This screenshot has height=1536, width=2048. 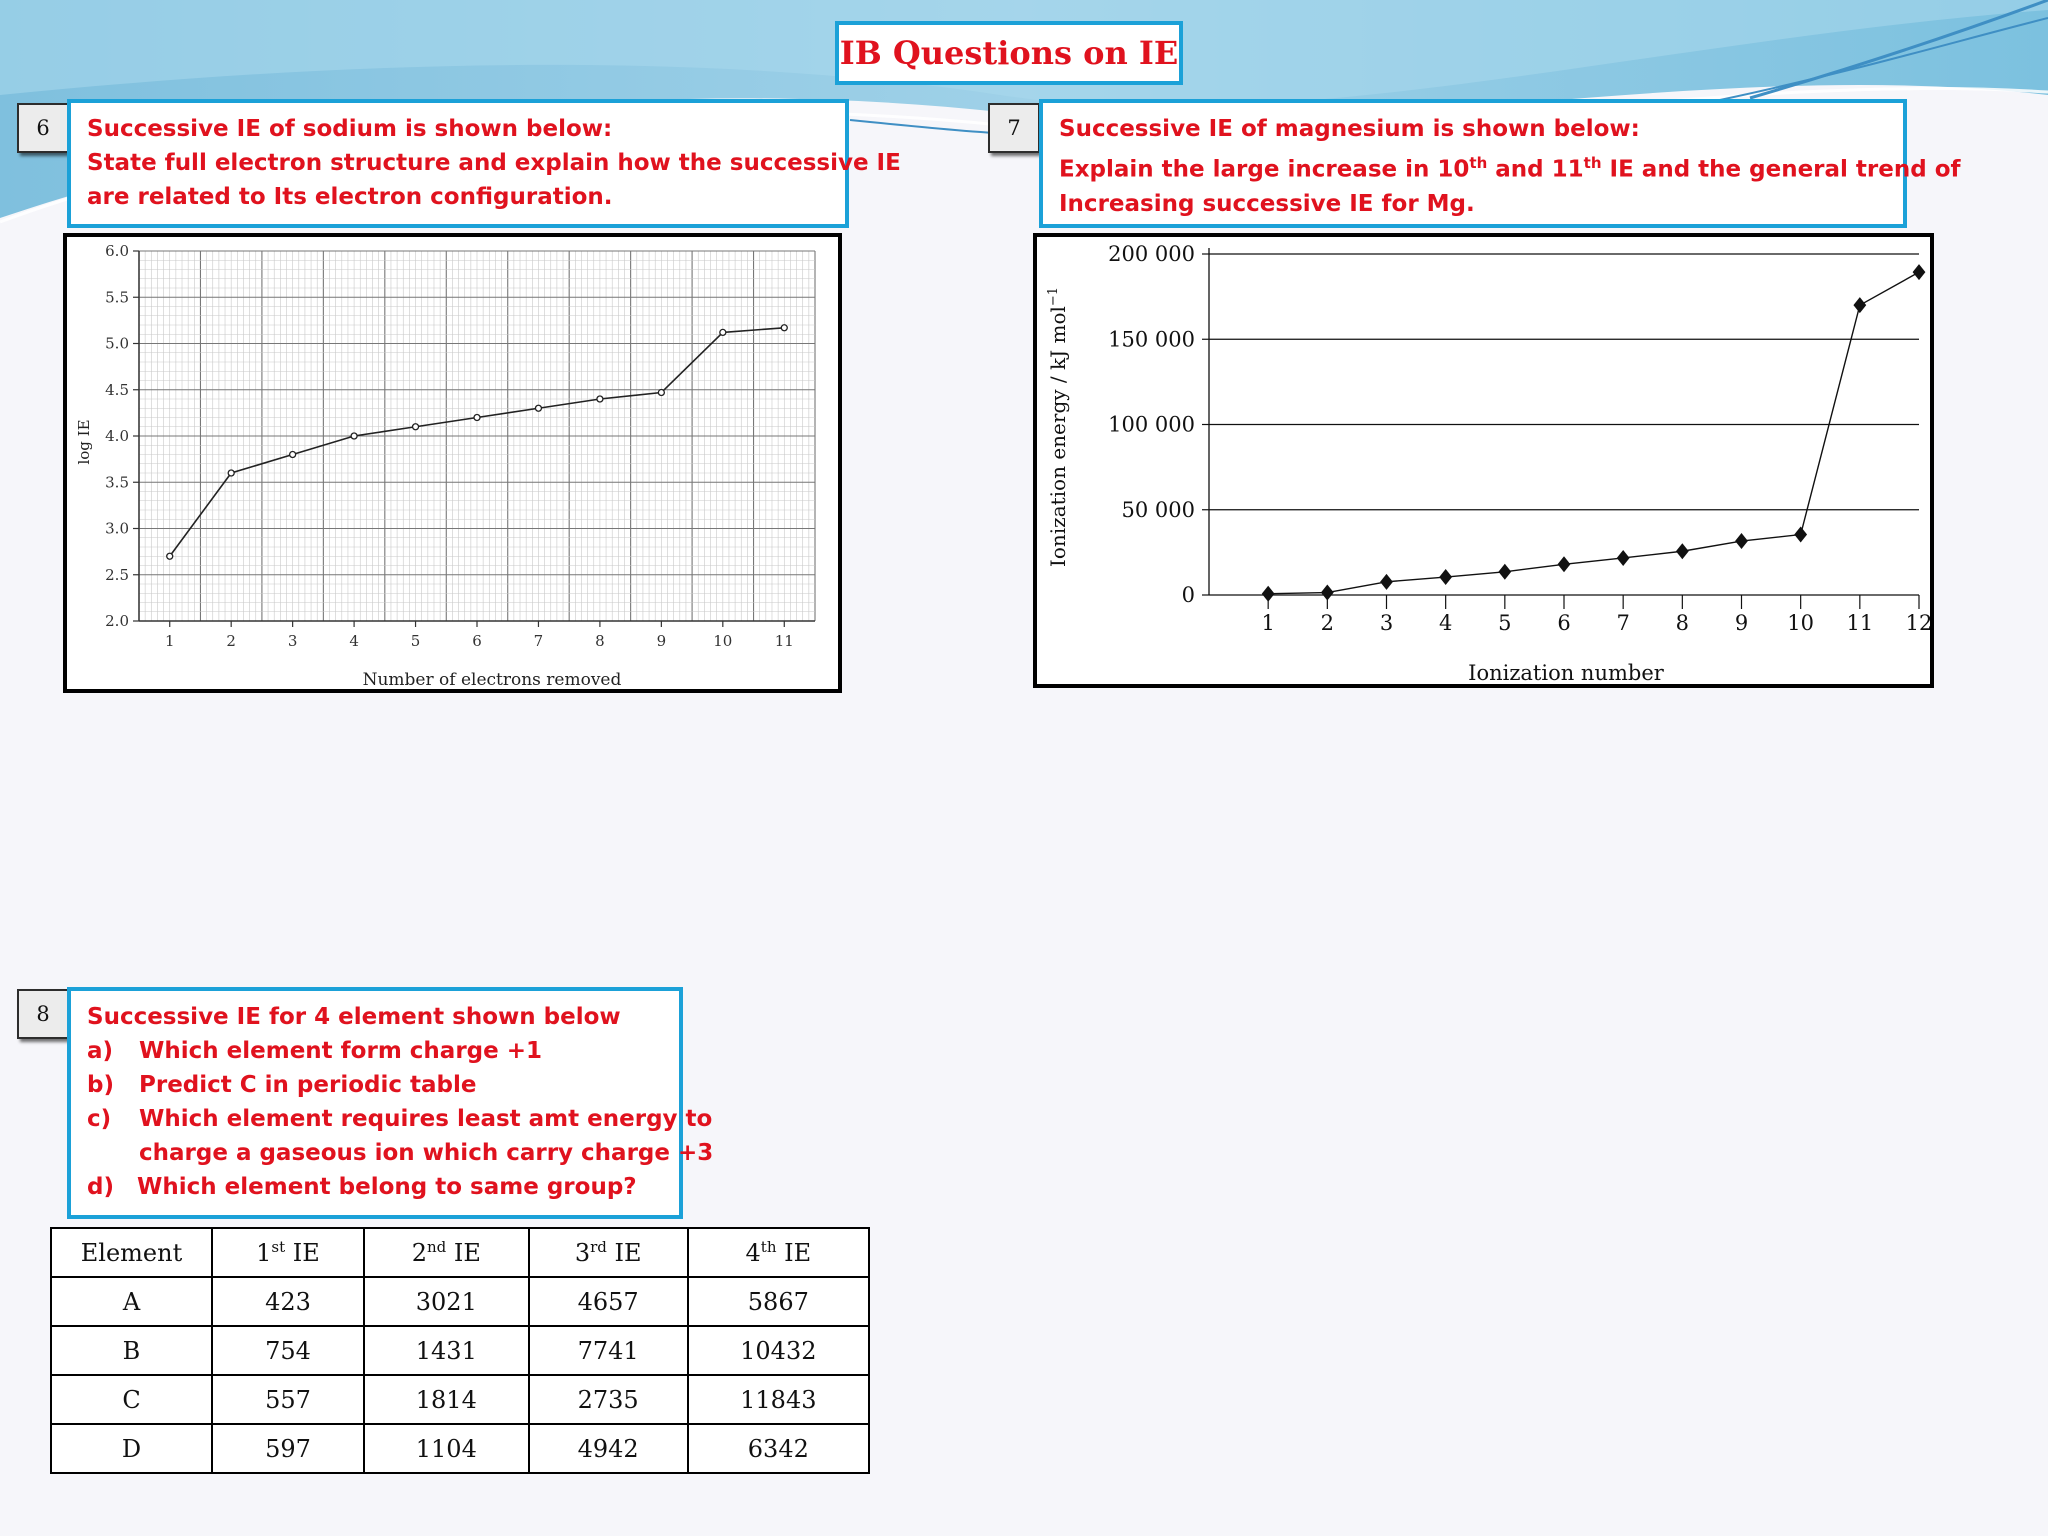 What do you see at coordinates (608, 1252) in the screenshot?
I see `header-3rd-ie: 3rd IE` at bounding box center [608, 1252].